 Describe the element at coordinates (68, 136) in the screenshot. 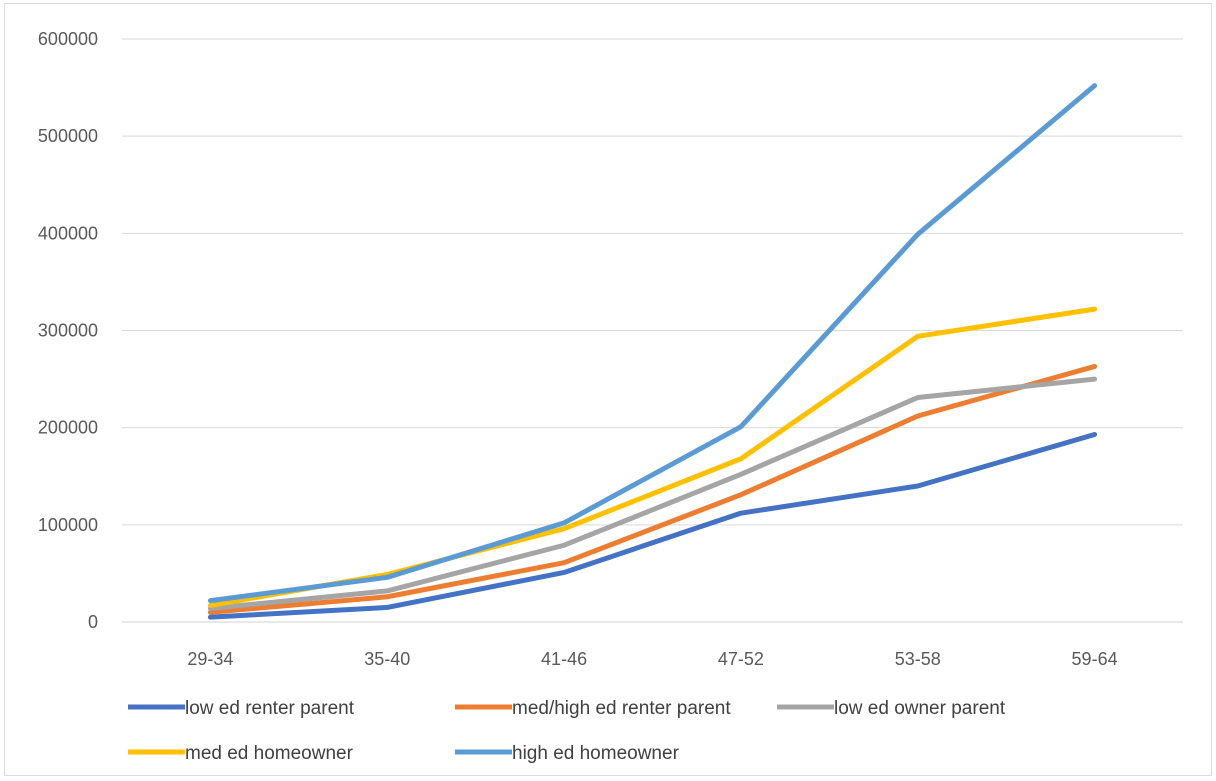

I see `y-tick-label-5: 500000` at that location.